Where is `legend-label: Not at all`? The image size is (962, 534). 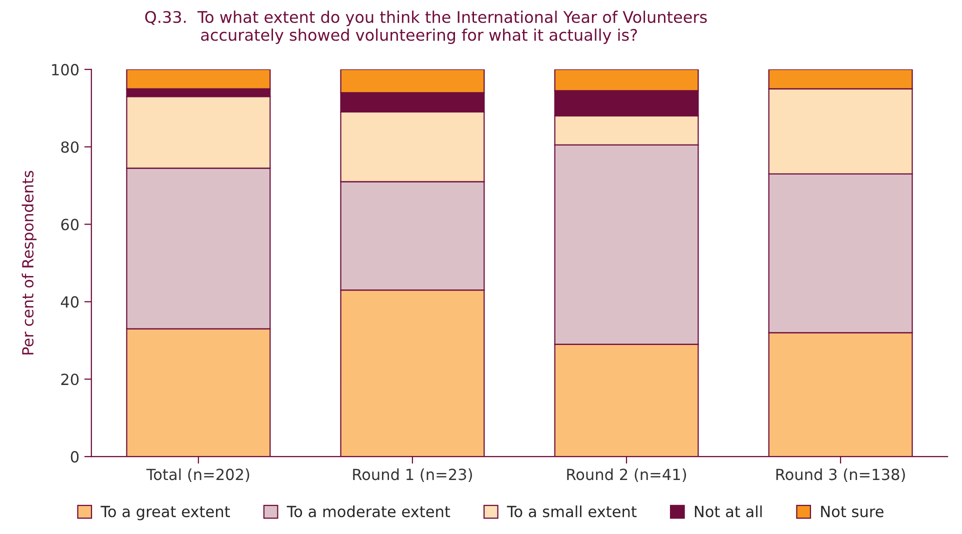 legend-label: Not at all is located at coordinates (728, 511).